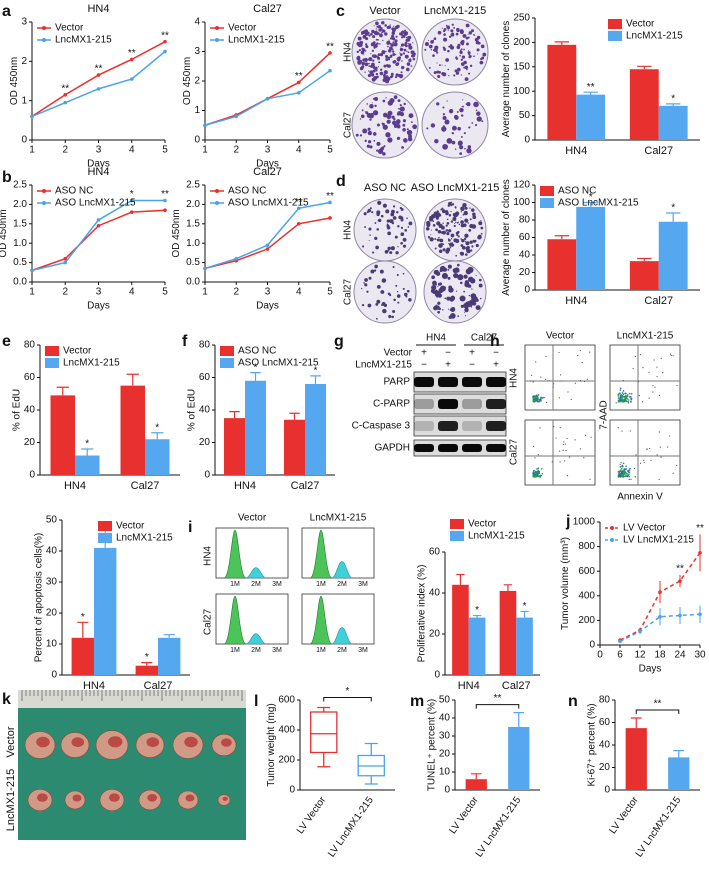 The height and width of the screenshot is (870, 709). What do you see at coordinates (208, 556) in the screenshot?
I see `row-label: HN4` at bounding box center [208, 556].